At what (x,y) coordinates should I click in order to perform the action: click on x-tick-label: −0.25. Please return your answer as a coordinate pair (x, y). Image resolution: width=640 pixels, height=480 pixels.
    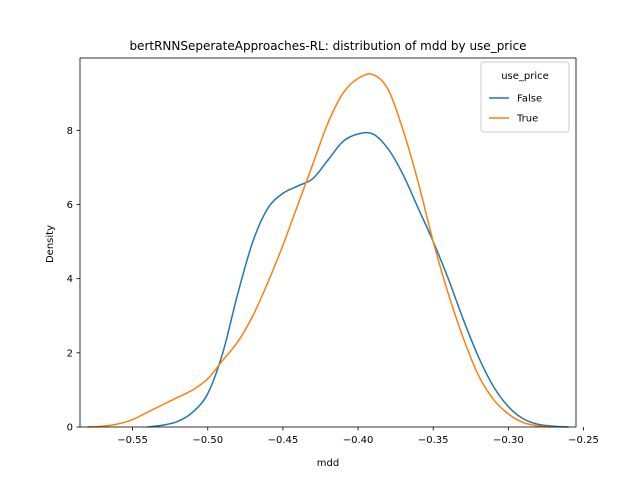
    Looking at the image, I should click on (583, 440).